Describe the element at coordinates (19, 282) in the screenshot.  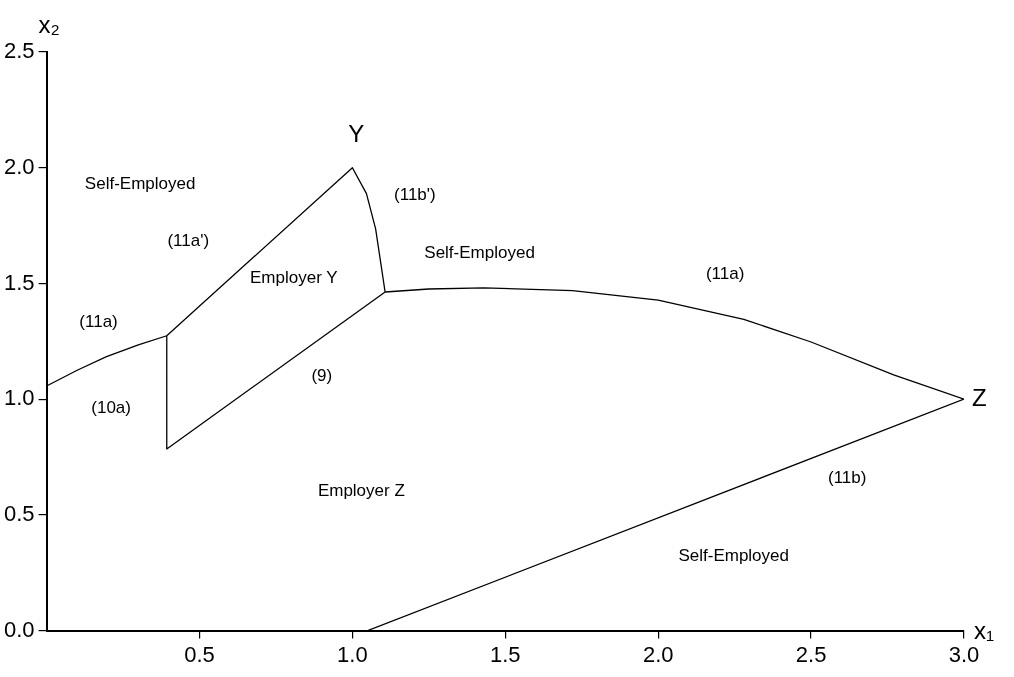
I see `y-tick-label: 1.5` at that location.